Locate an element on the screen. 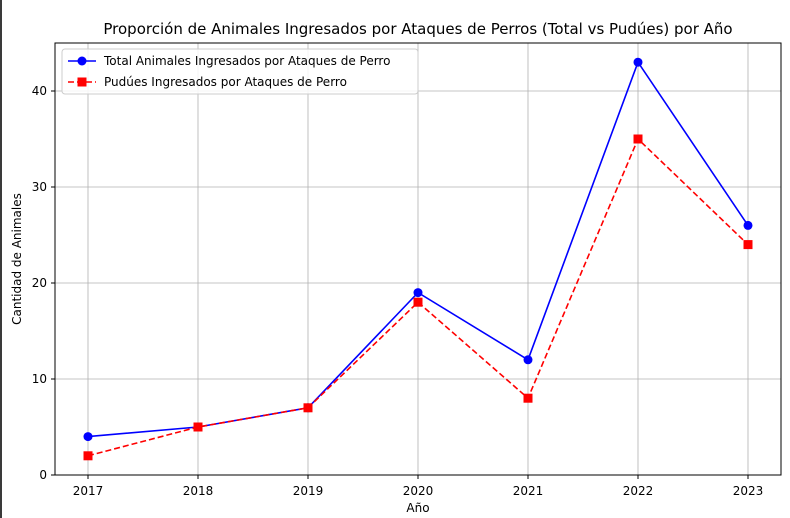  y-tick-label: 0 is located at coordinates (43, 475).